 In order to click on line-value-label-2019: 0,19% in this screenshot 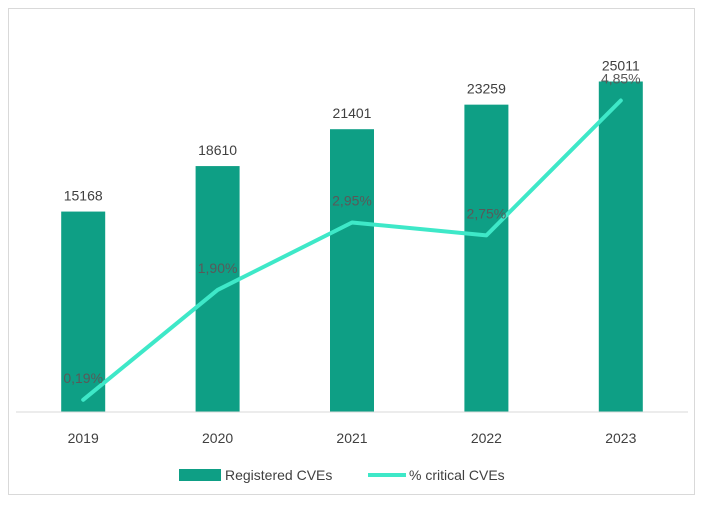, I will do `click(83, 378)`.